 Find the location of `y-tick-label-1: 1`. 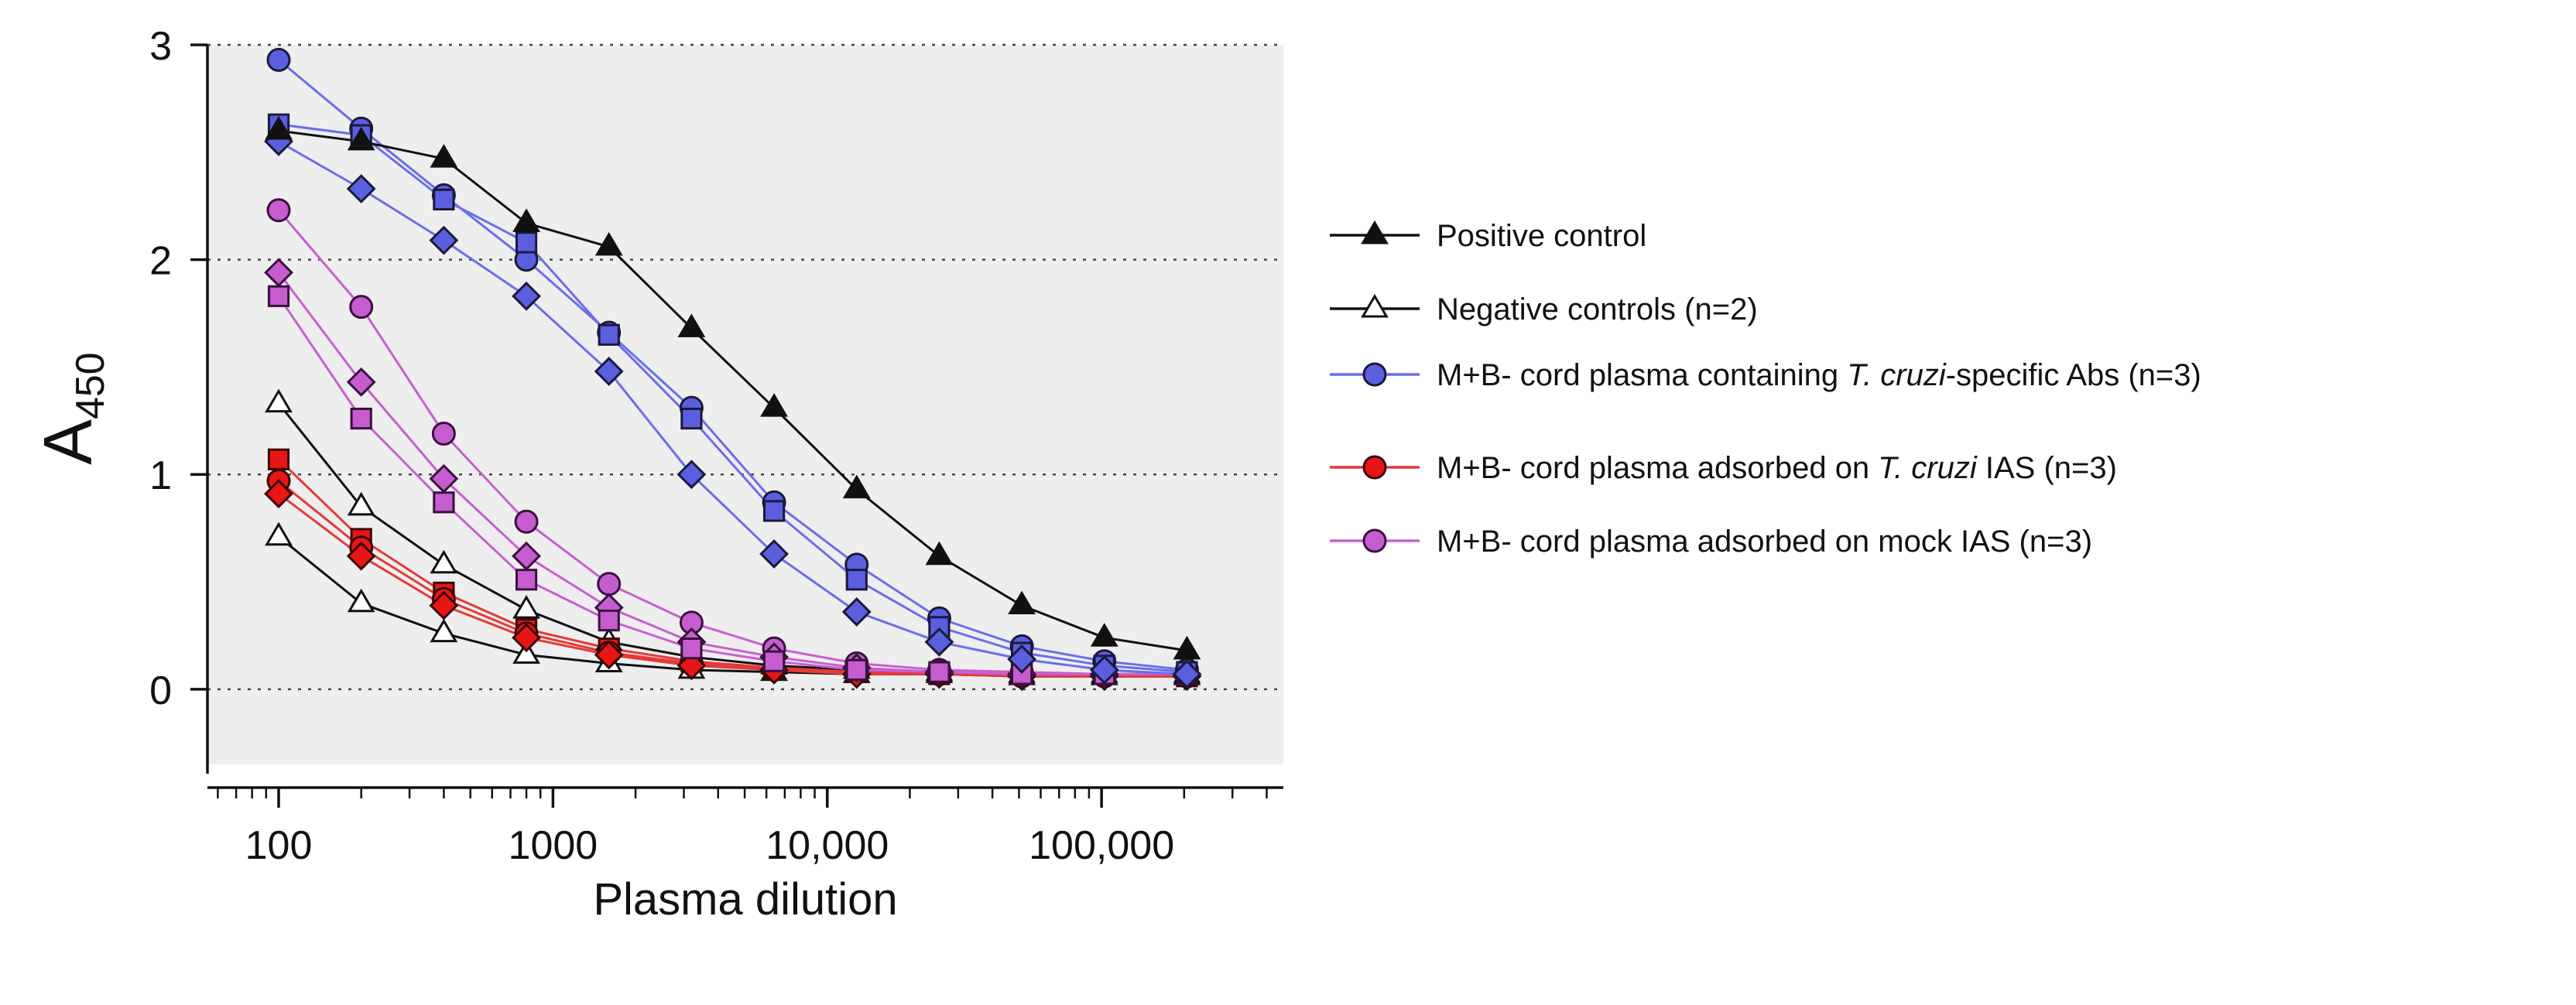

y-tick-label-1: 1 is located at coordinates (160, 475).